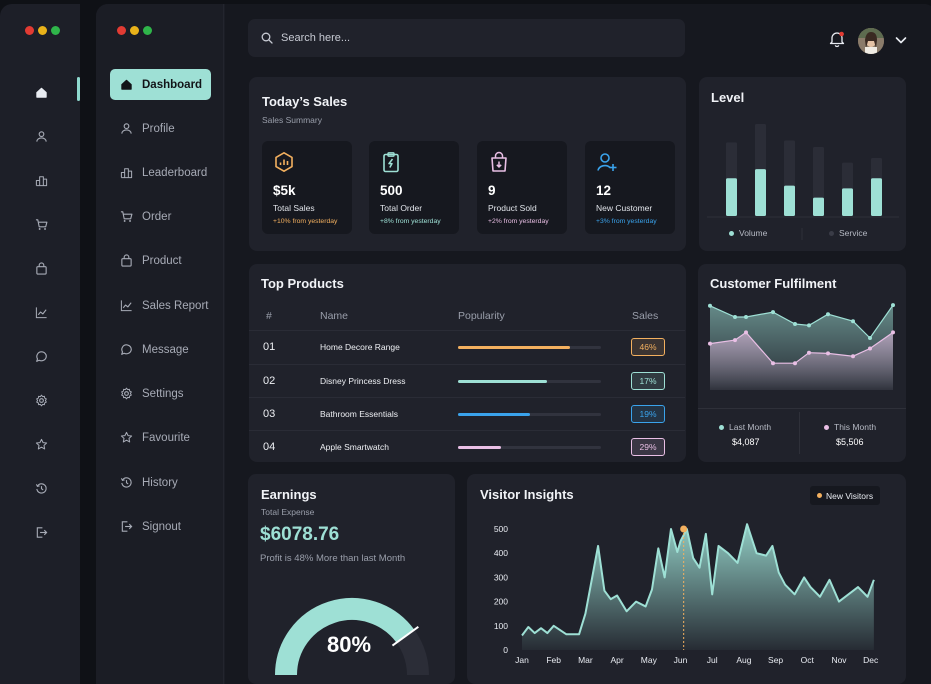 The image size is (931, 684). What do you see at coordinates (839, 660) in the screenshot?
I see `x-tick-label: Nov` at bounding box center [839, 660].